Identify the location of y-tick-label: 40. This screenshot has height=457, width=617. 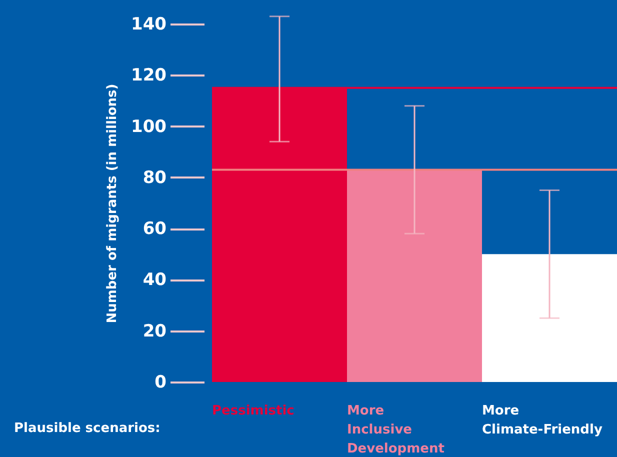
(154, 280).